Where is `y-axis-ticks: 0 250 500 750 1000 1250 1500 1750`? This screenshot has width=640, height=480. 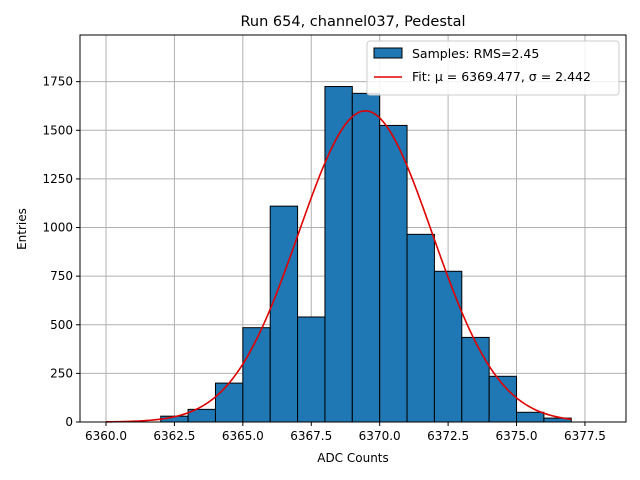
y-axis-ticks: 0 250 500 750 1000 1250 1500 1750 is located at coordinates (61, 252).